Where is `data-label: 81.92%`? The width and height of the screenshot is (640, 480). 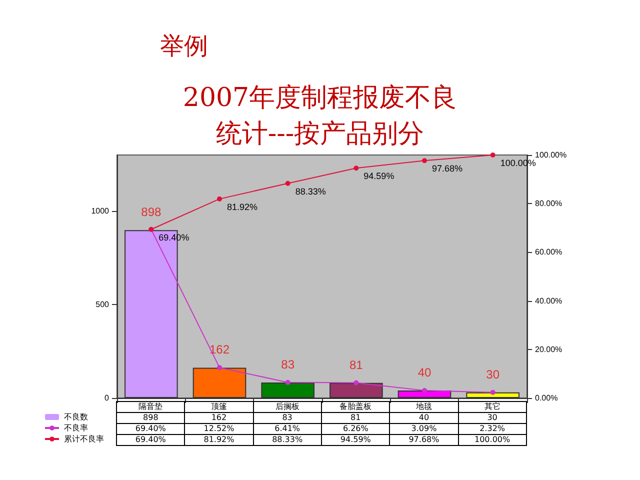
data-label: 81.92% is located at coordinates (219, 440).